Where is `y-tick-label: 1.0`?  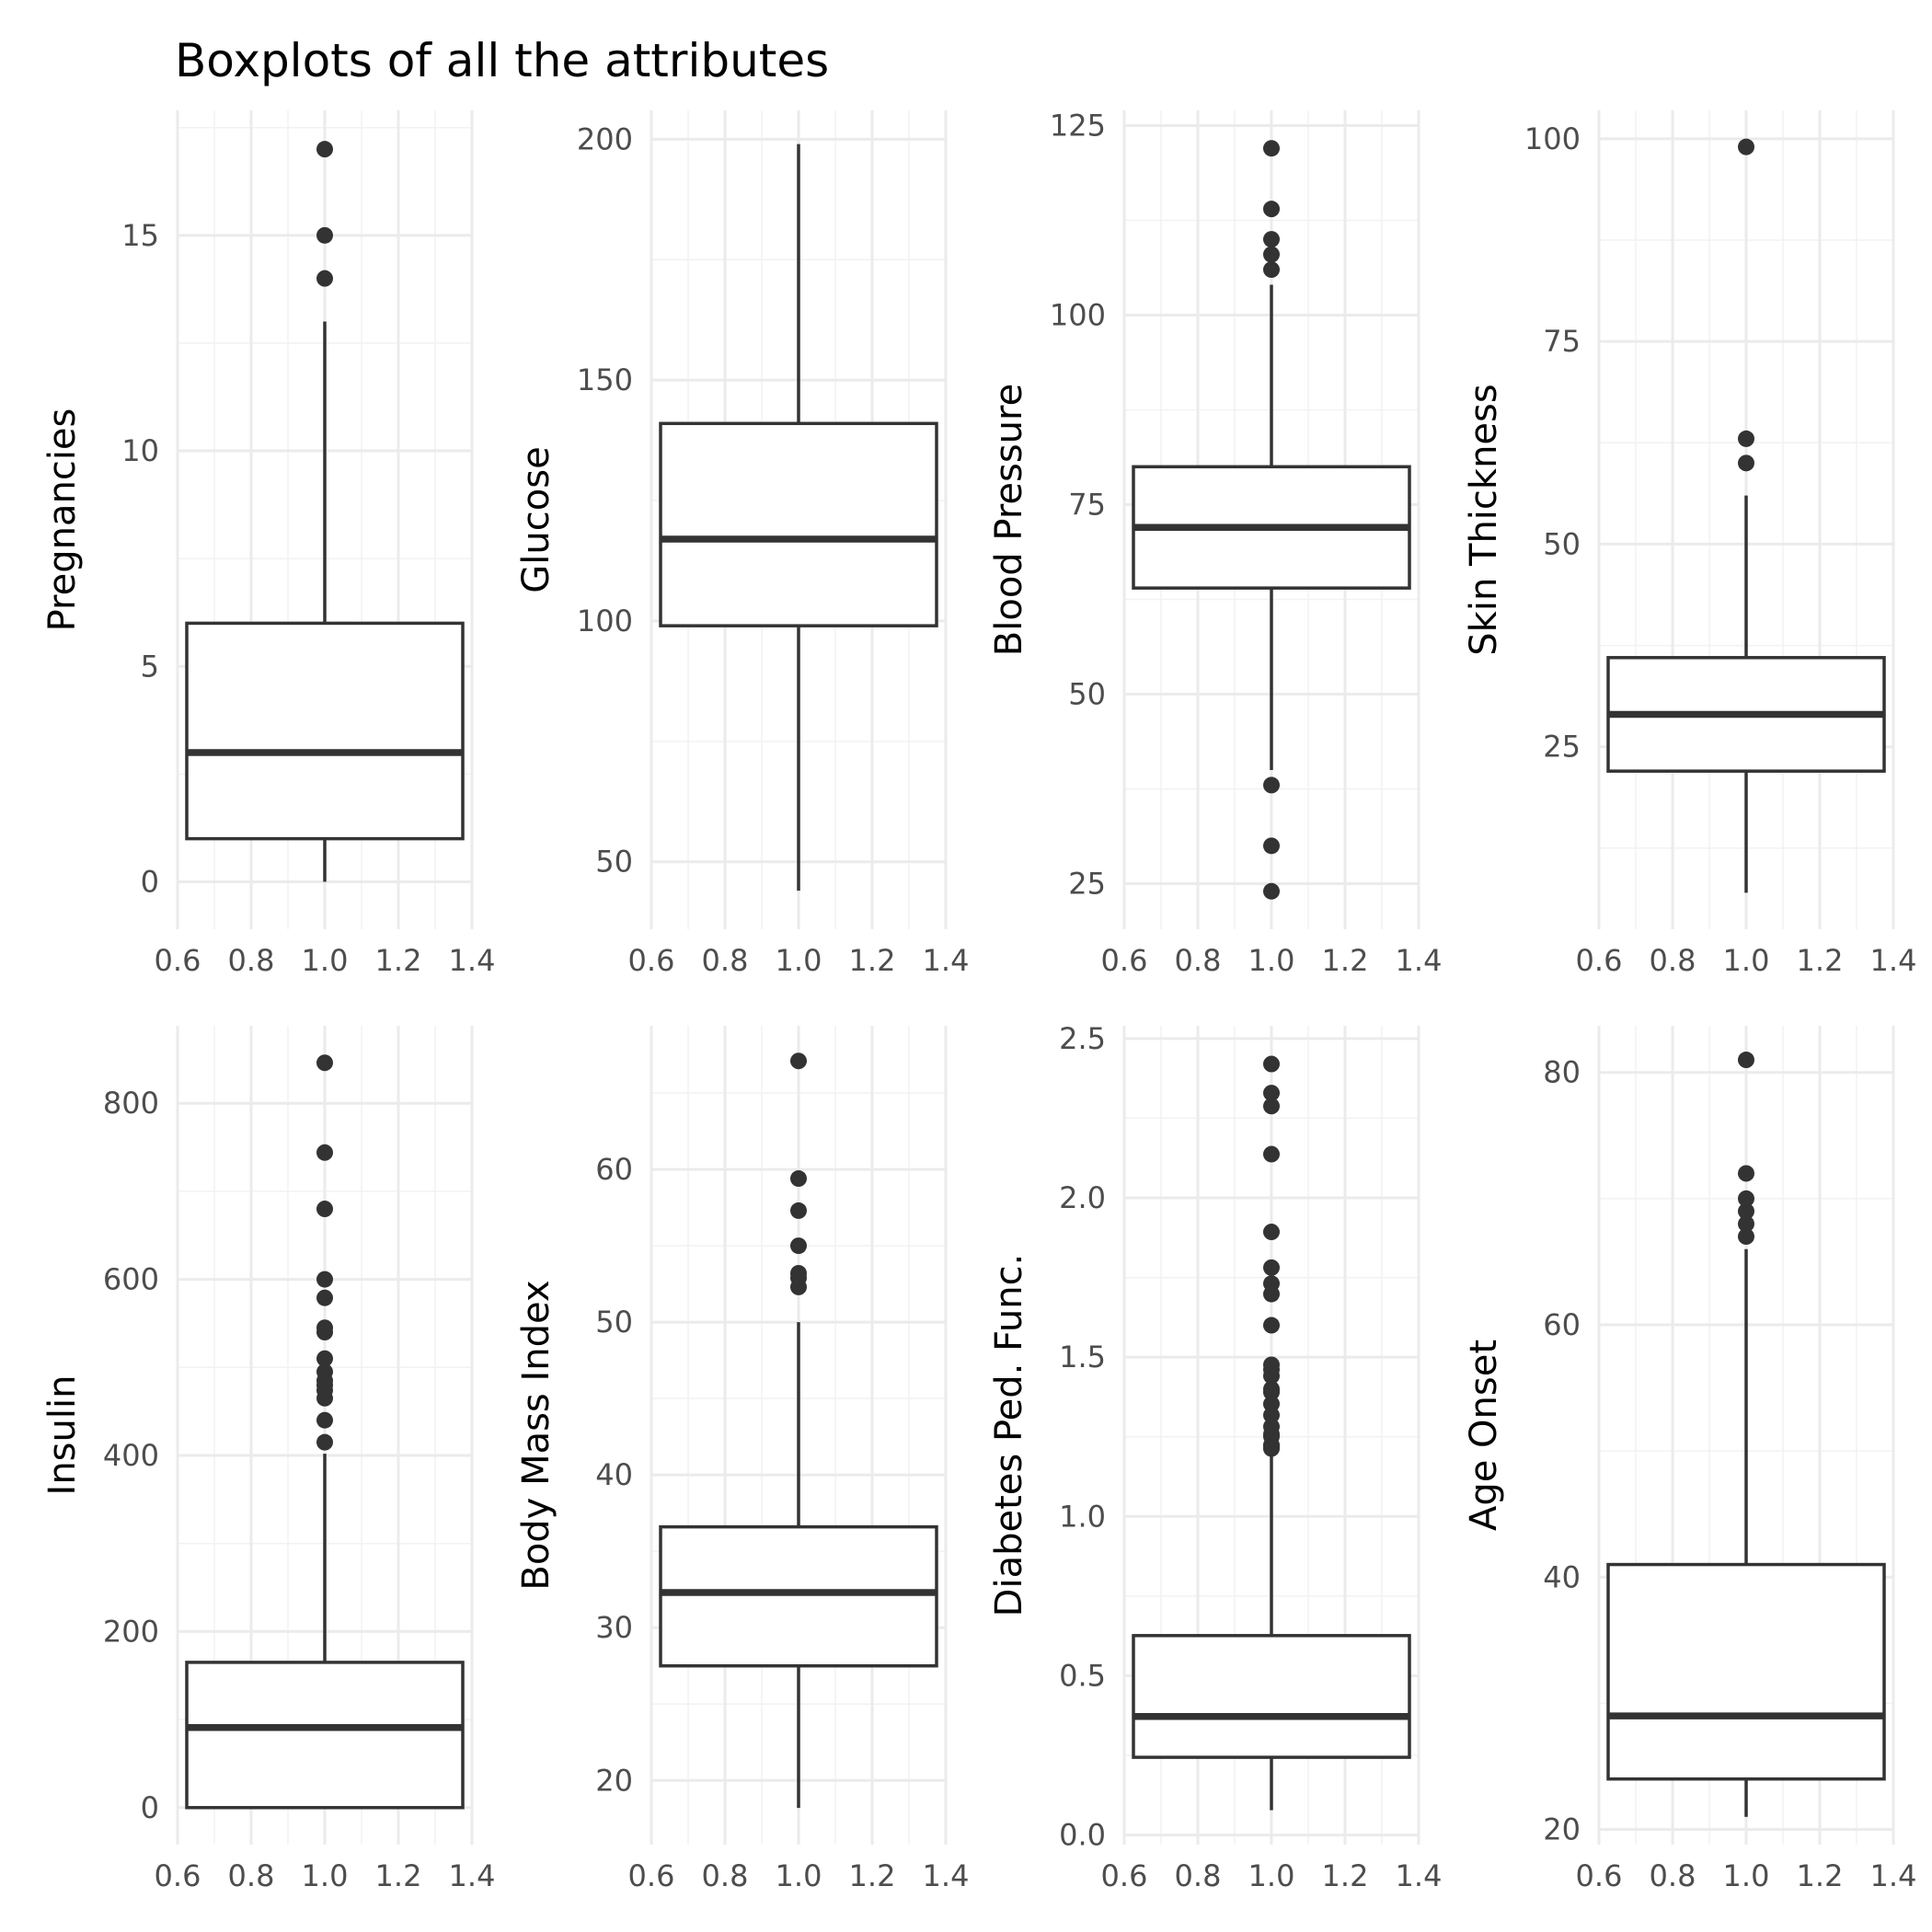
y-tick-label: 1.0 is located at coordinates (1082, 1516).